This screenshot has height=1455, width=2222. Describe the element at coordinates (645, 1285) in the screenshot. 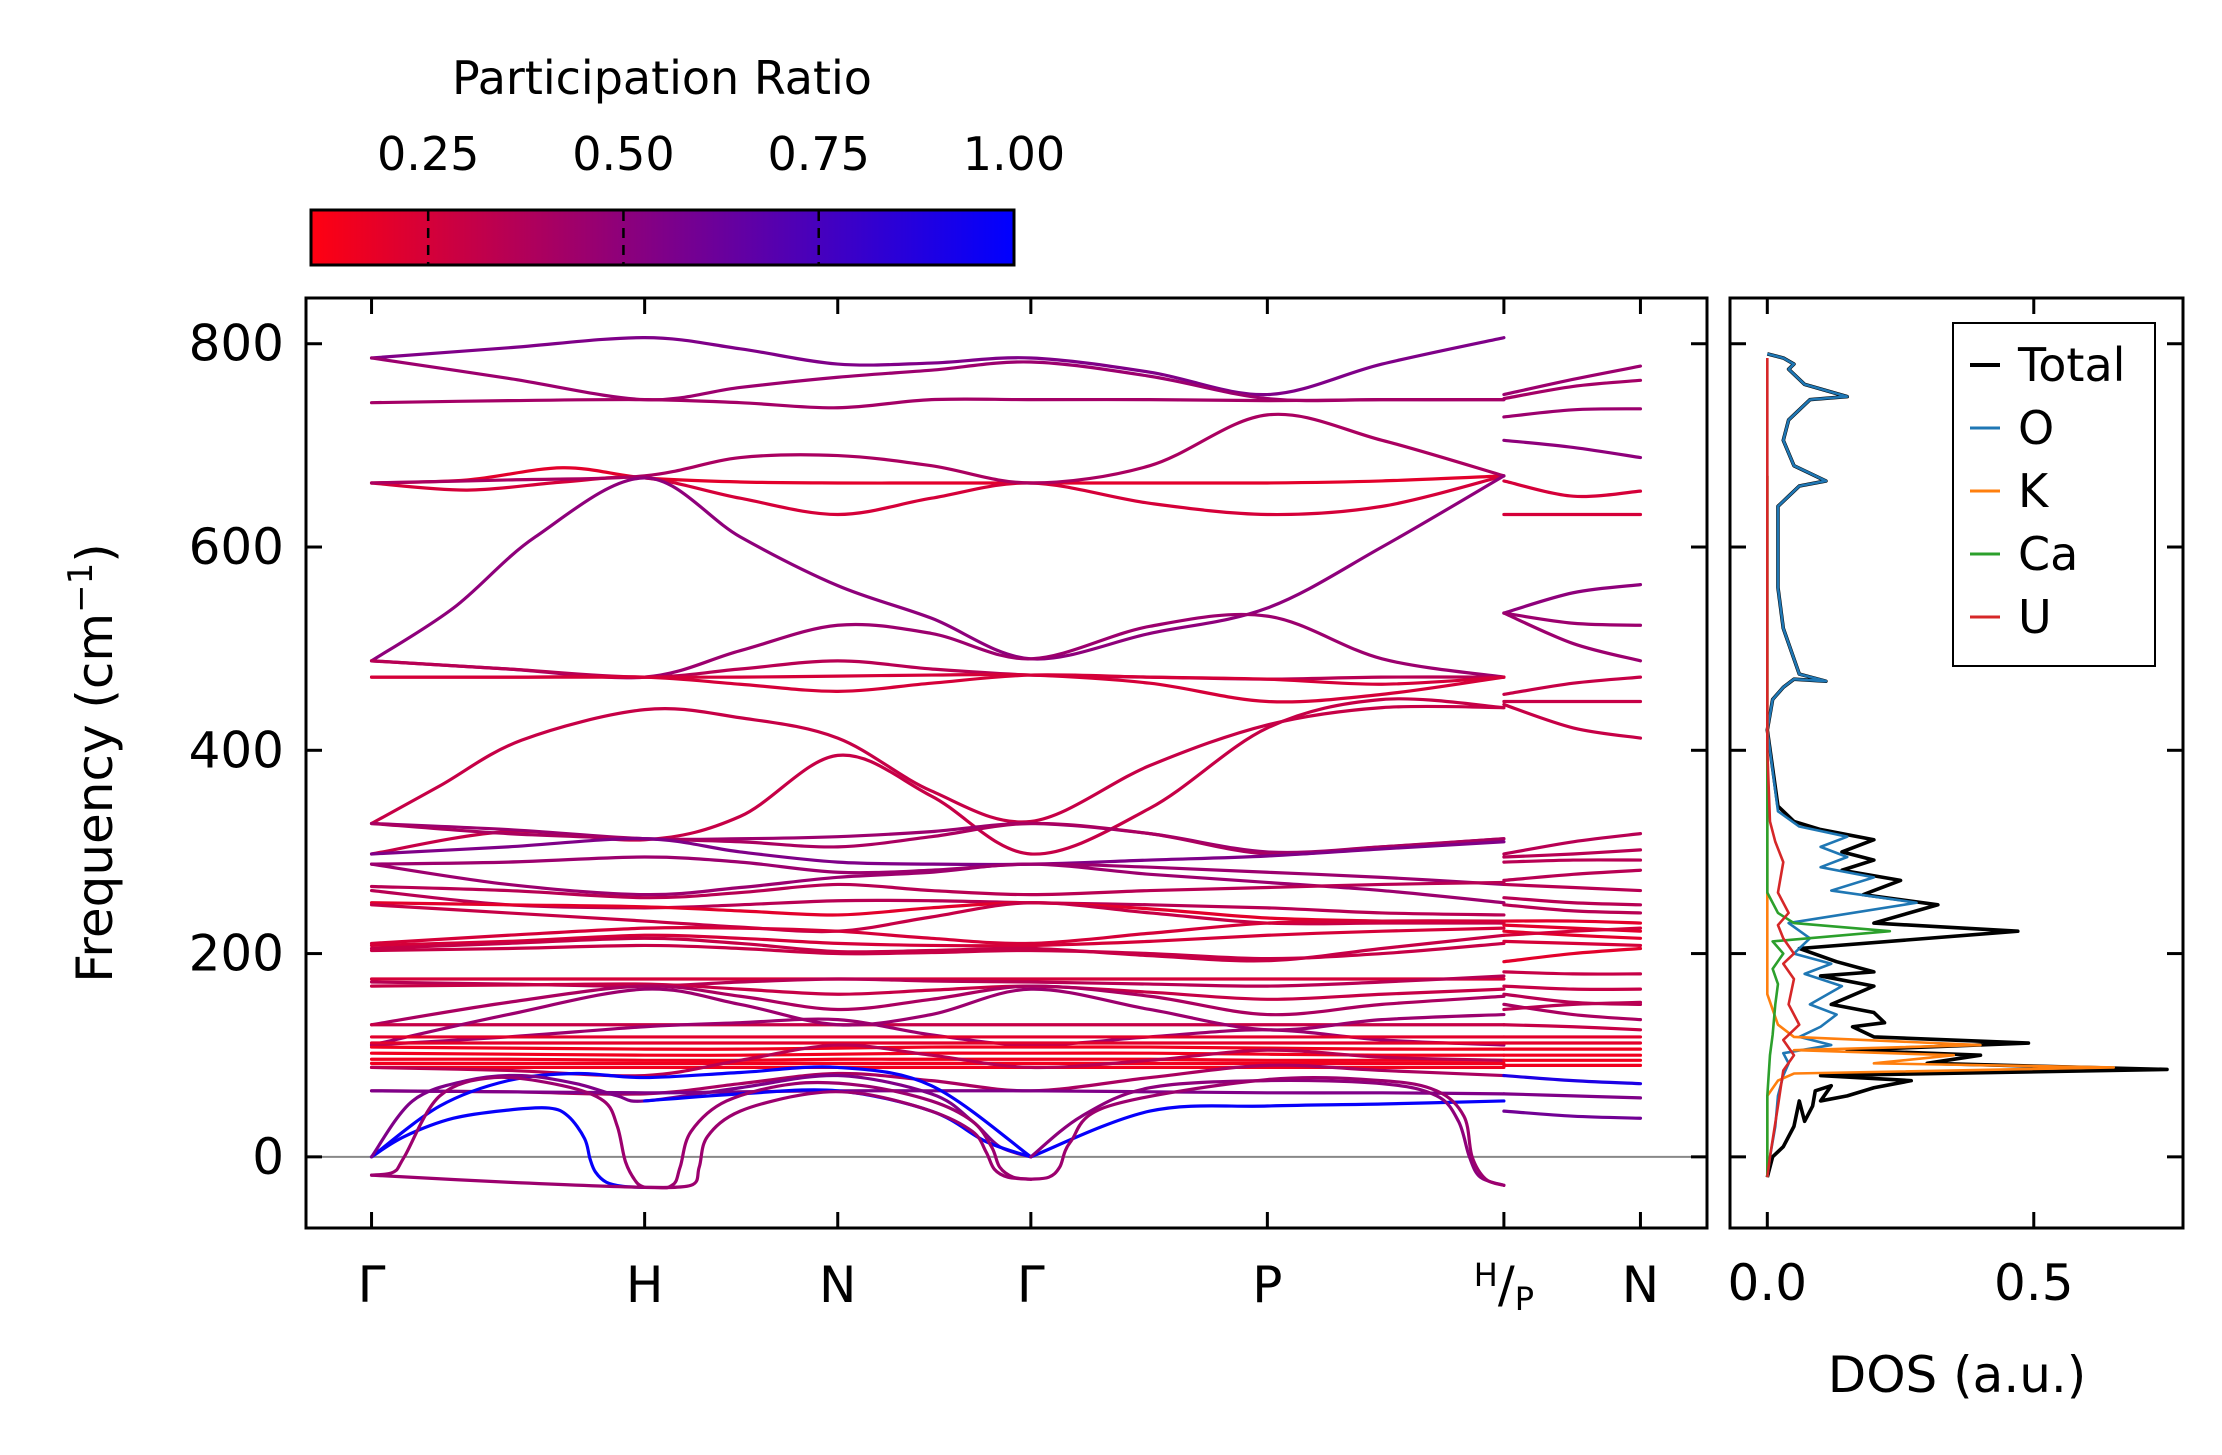

I see `x-tick-label: H` at that location.